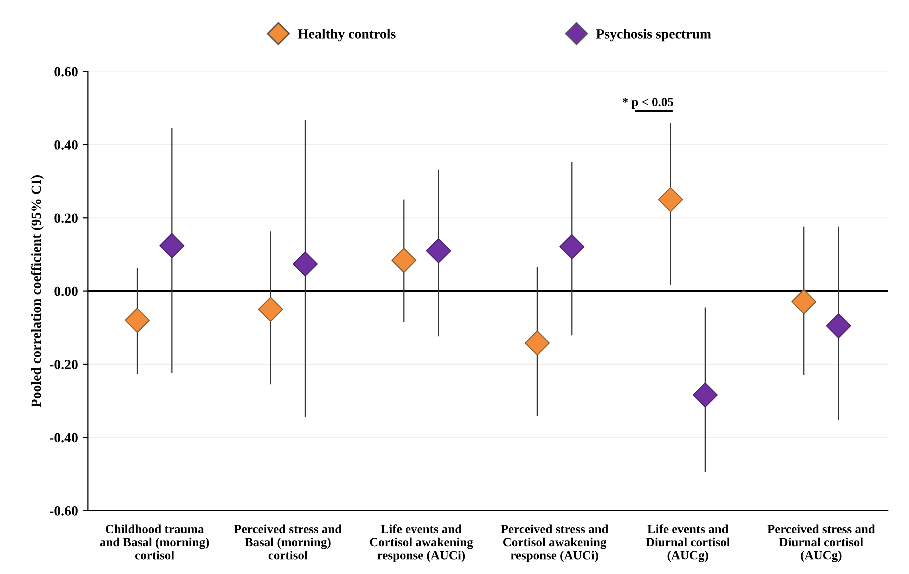  I want to click on y-tick-label: -0.60, so click(64, 511).